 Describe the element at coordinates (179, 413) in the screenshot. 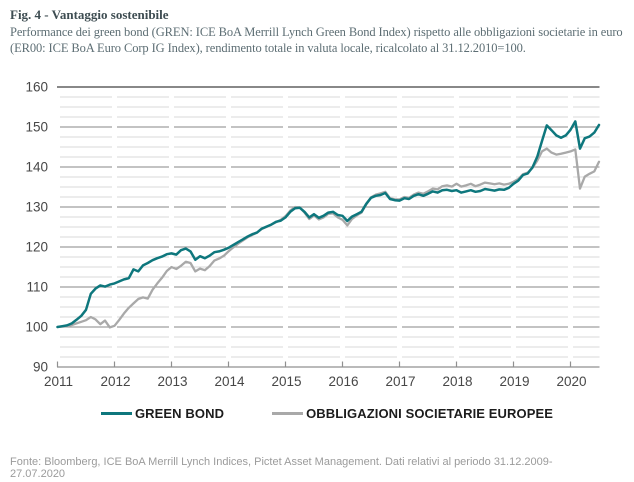

I see `legend-label-green-bond: GREEN BOND` at that location.